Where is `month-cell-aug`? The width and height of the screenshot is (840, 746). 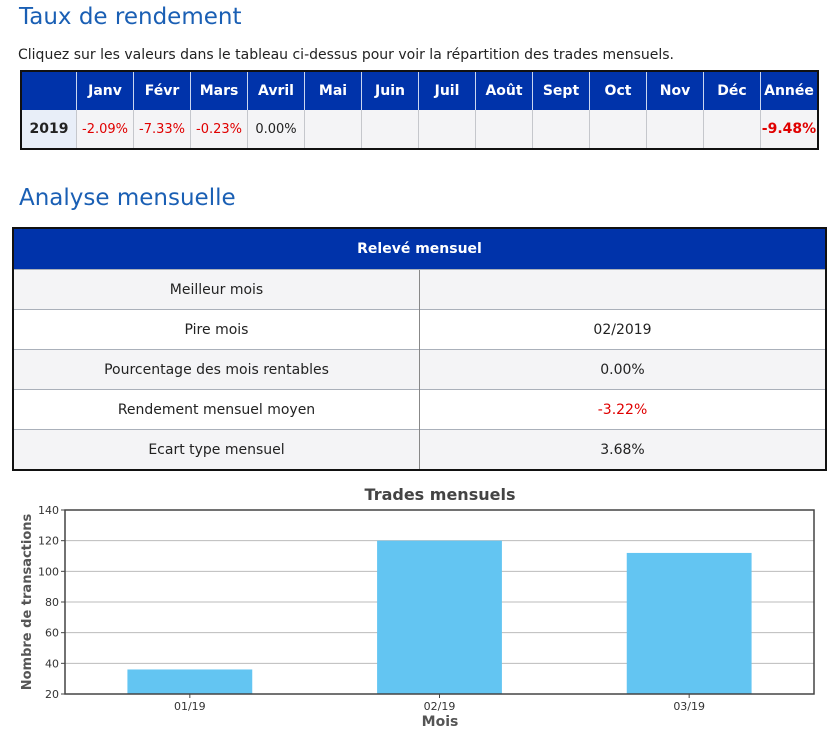
month-cell-aug is located at coordinates (504, 129).